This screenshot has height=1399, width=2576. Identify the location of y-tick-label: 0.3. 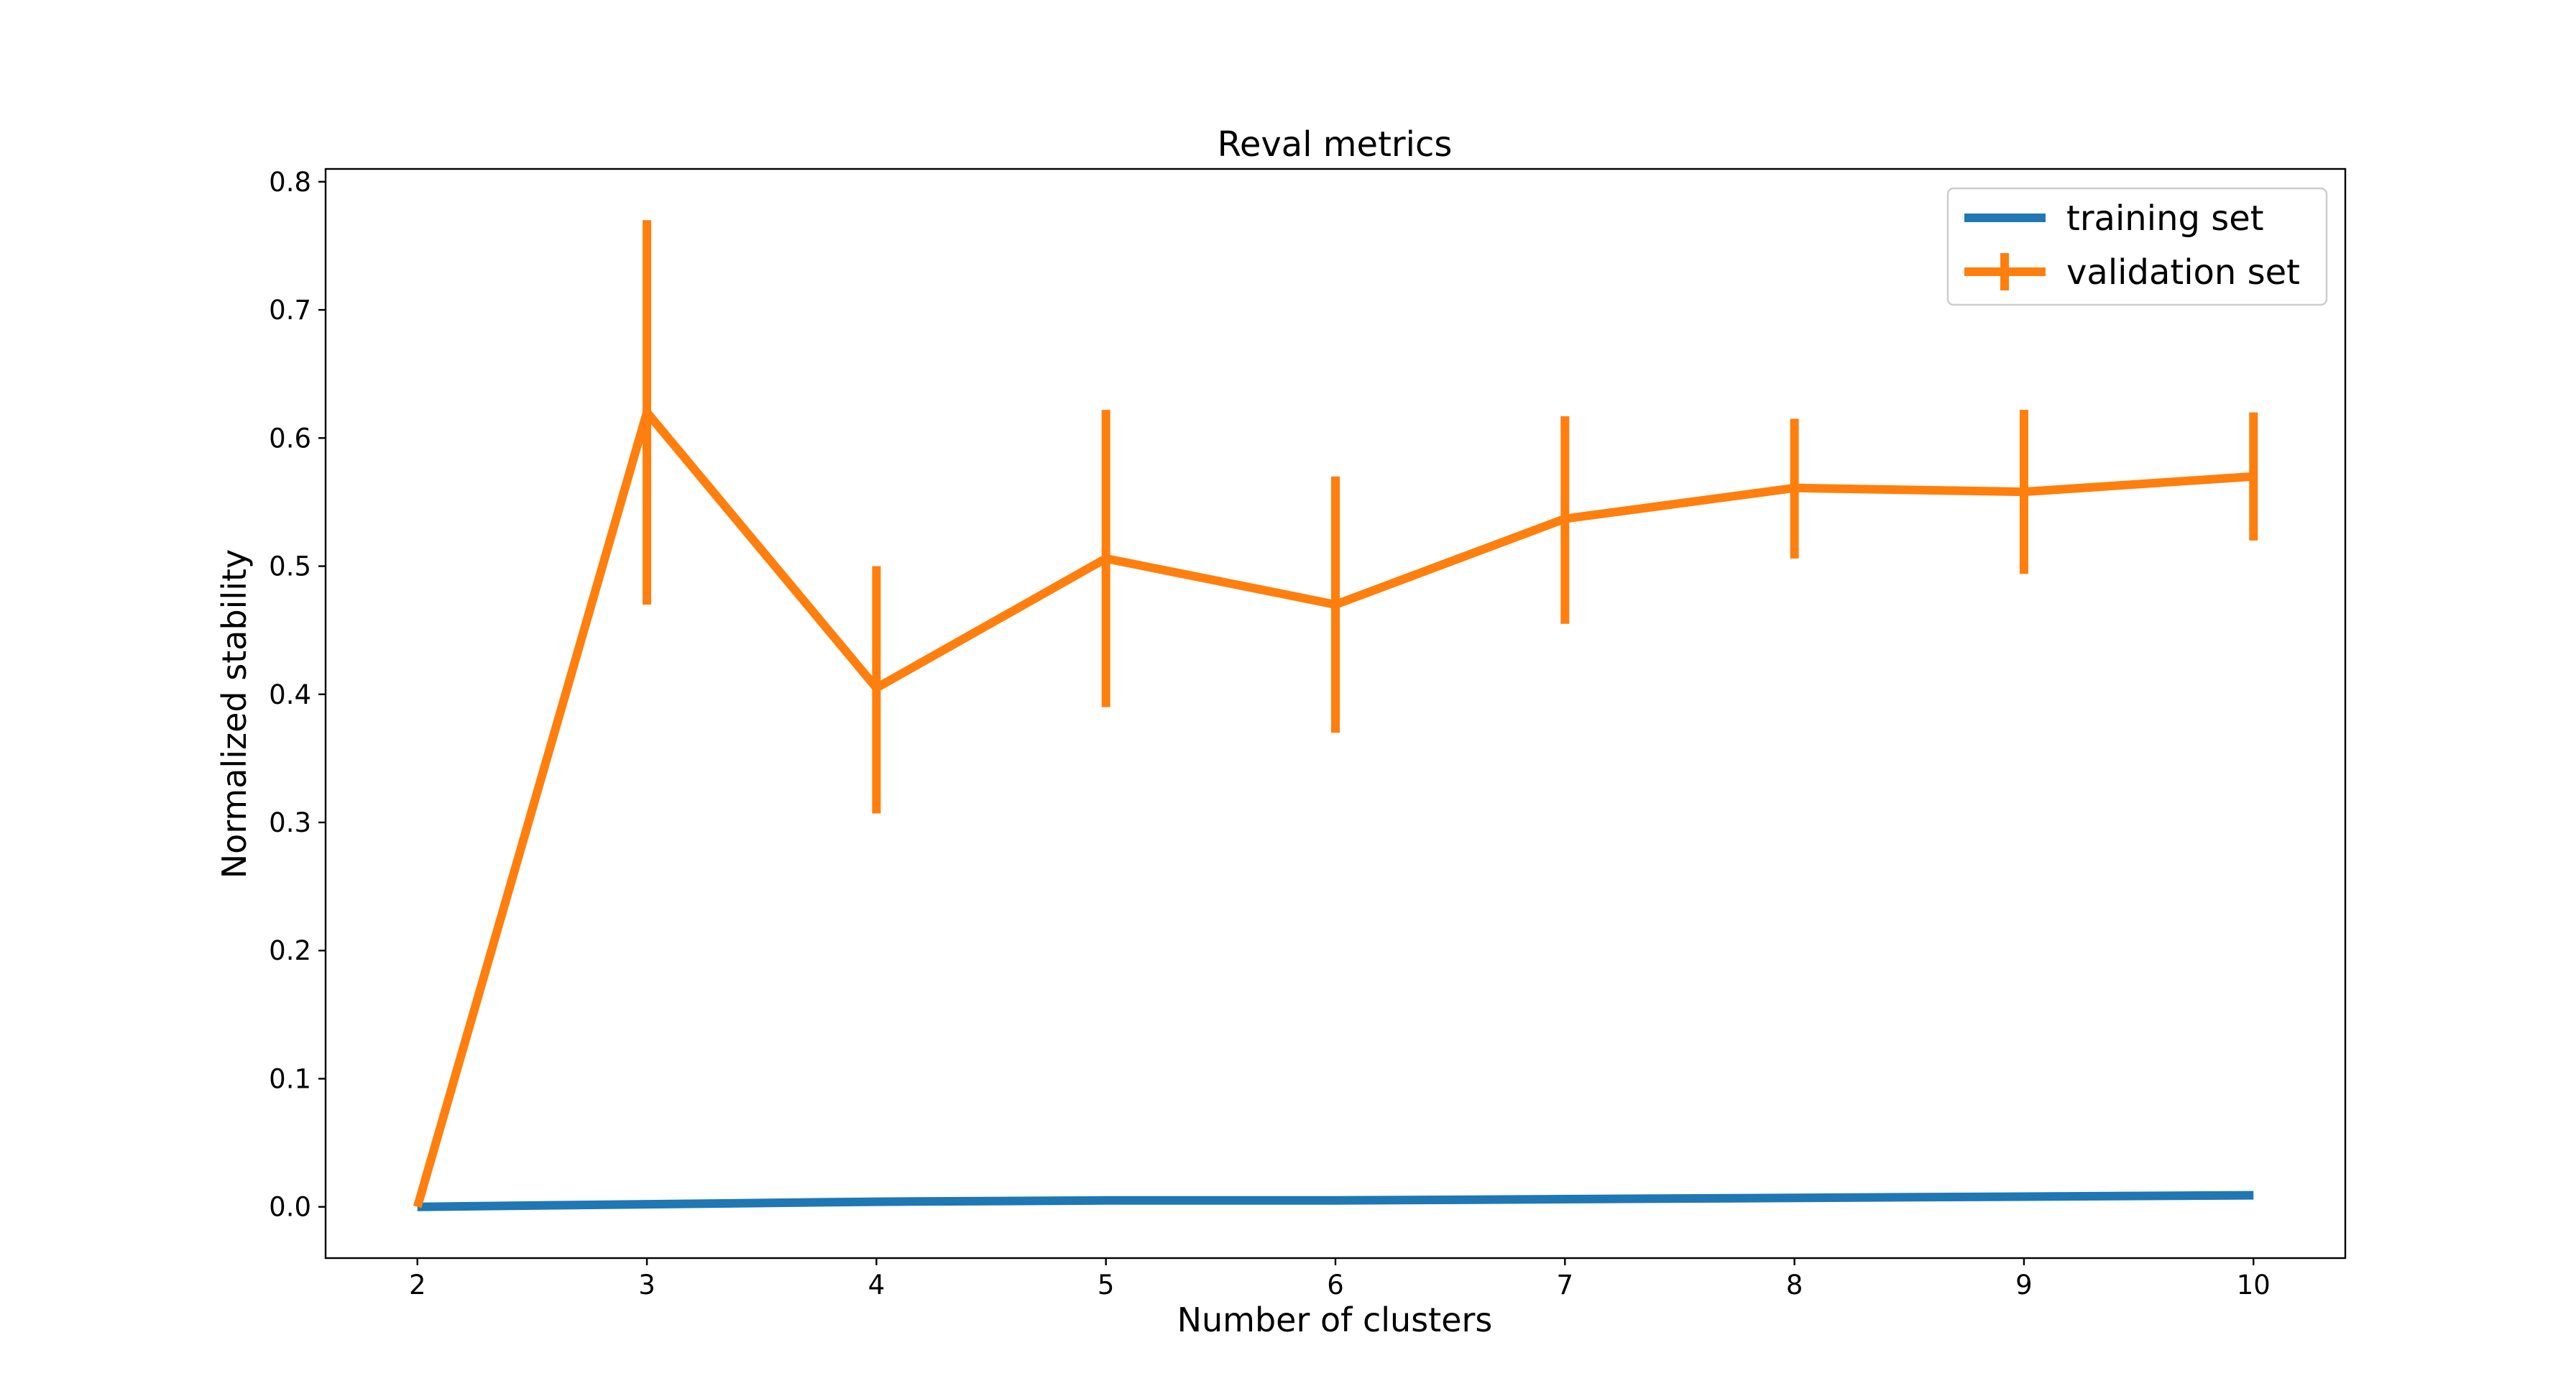
(290, 823).